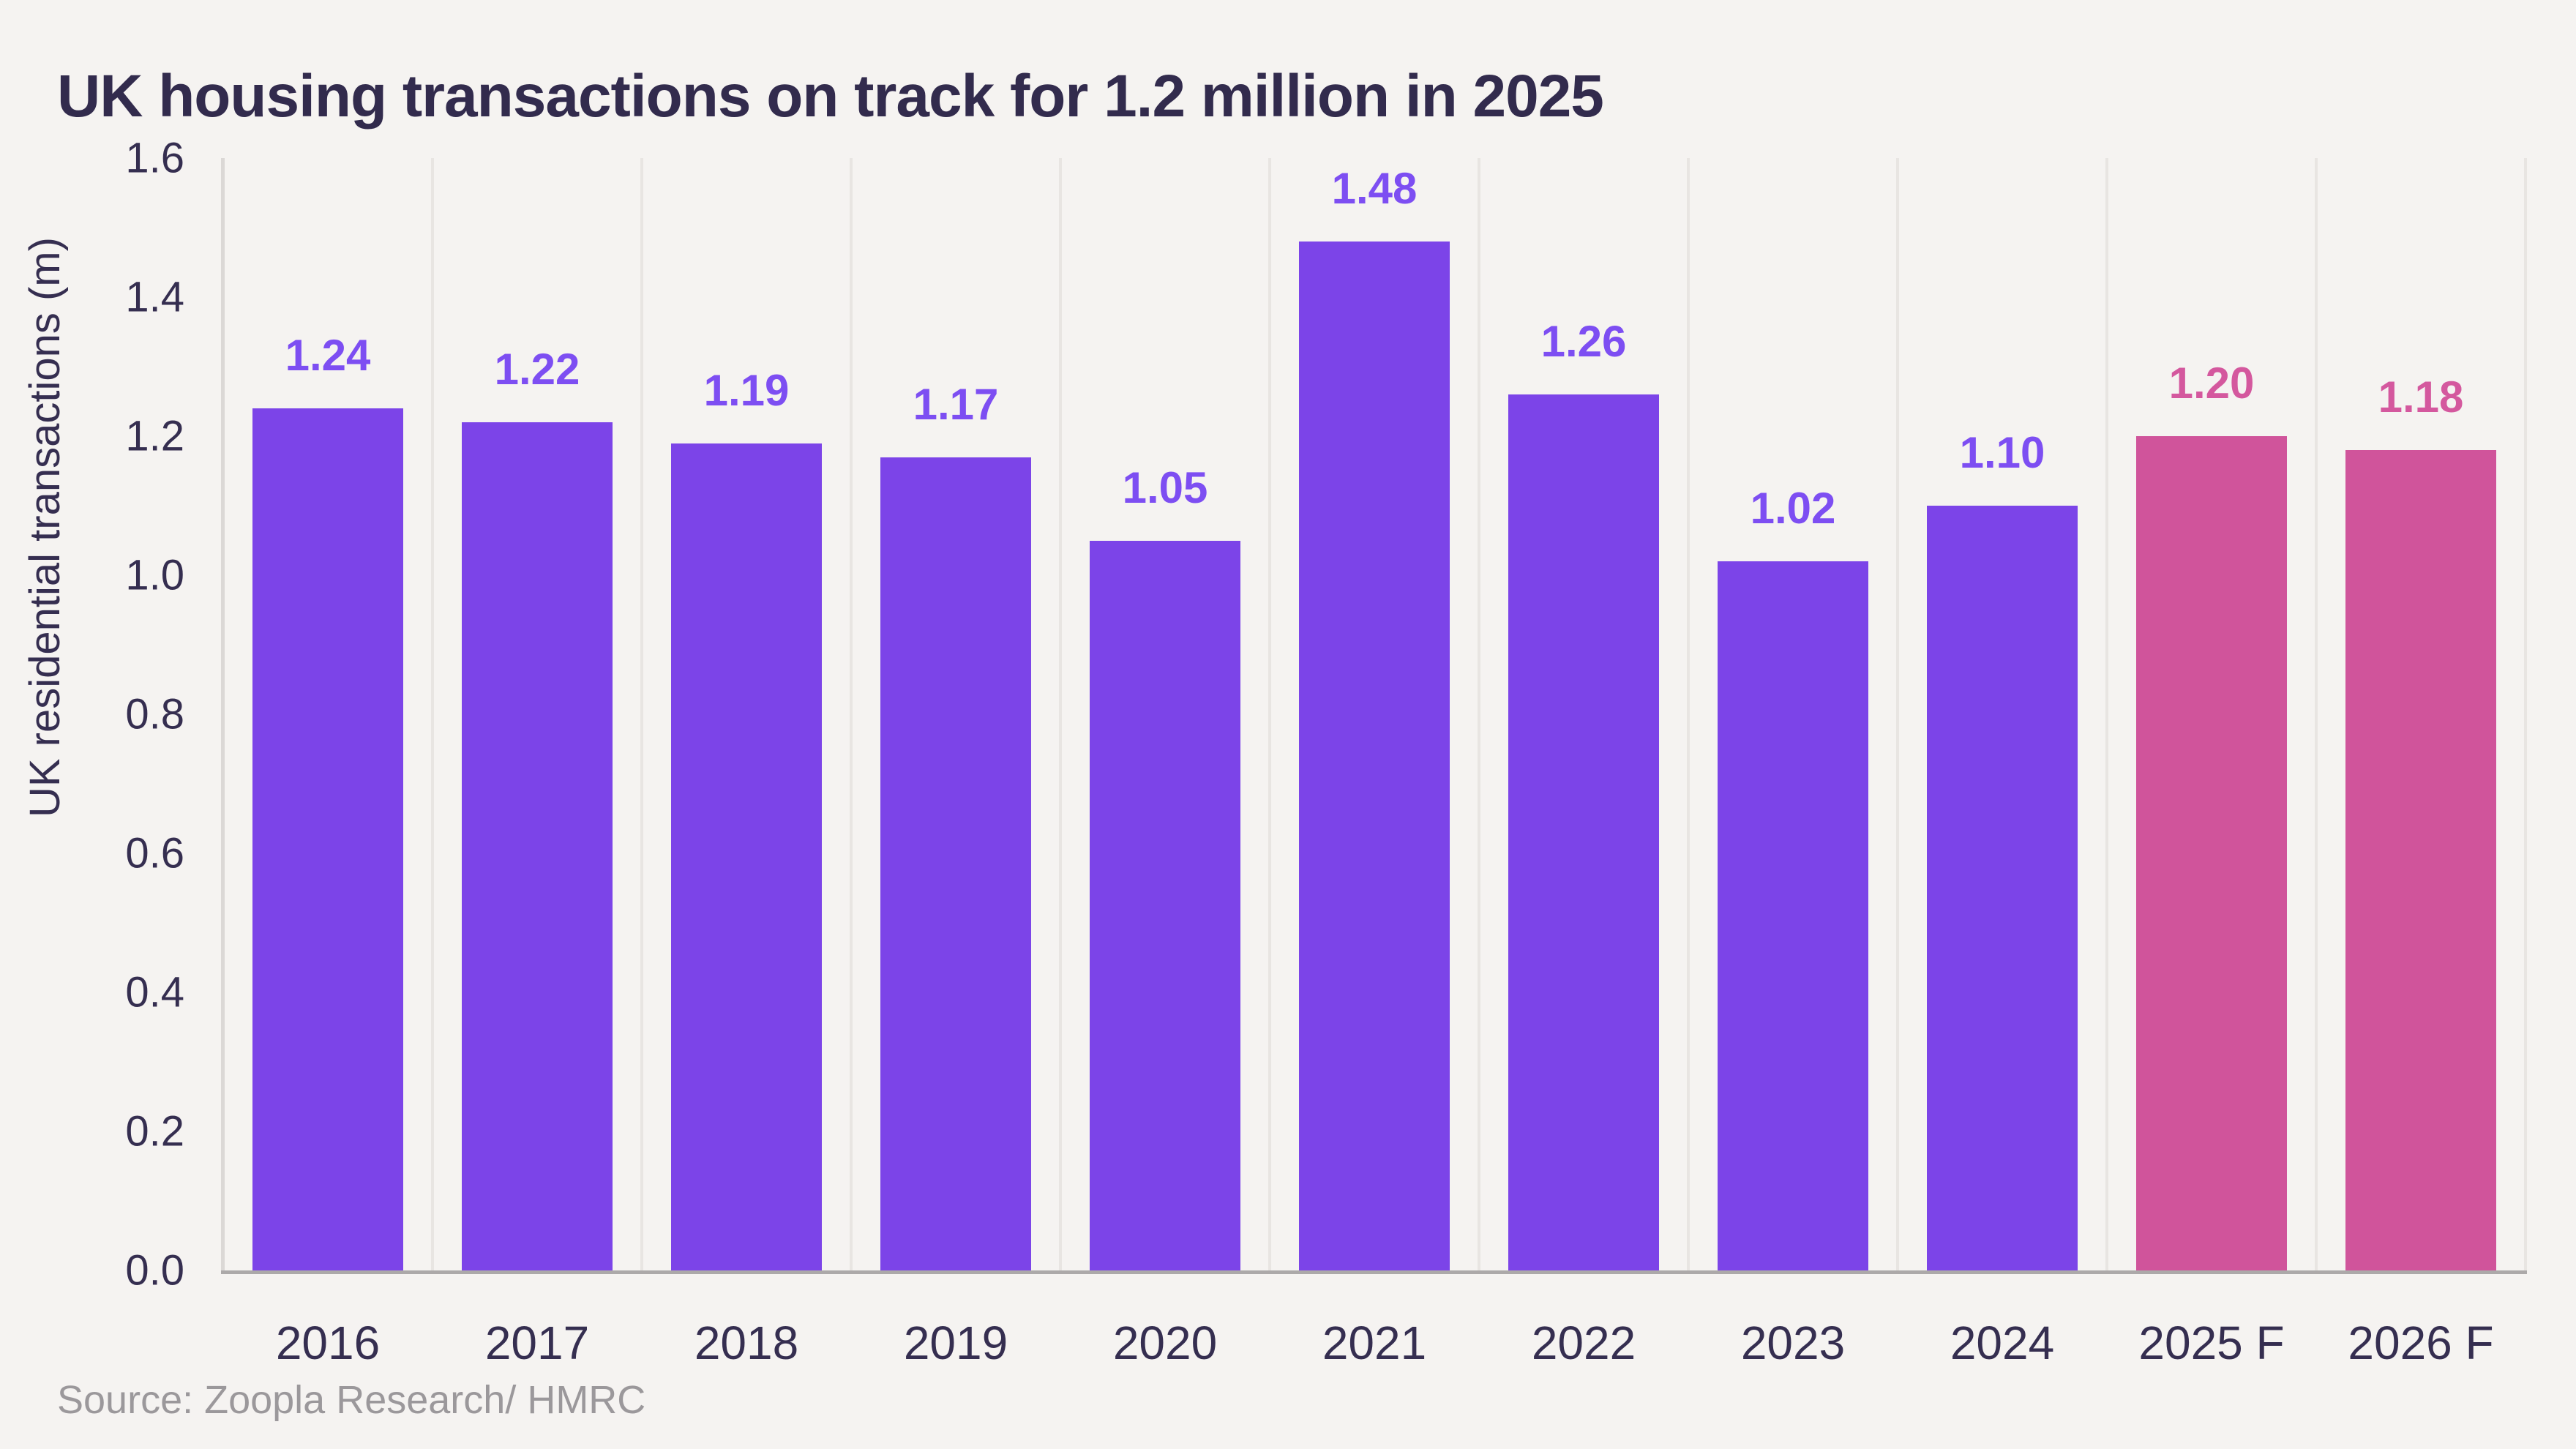  I want to click on bar-value-label: 1.05, so click(1165, 487).